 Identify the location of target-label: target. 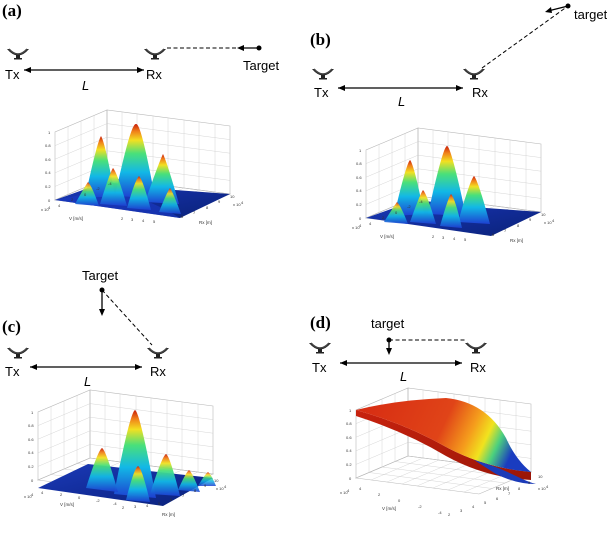
(388, 323).